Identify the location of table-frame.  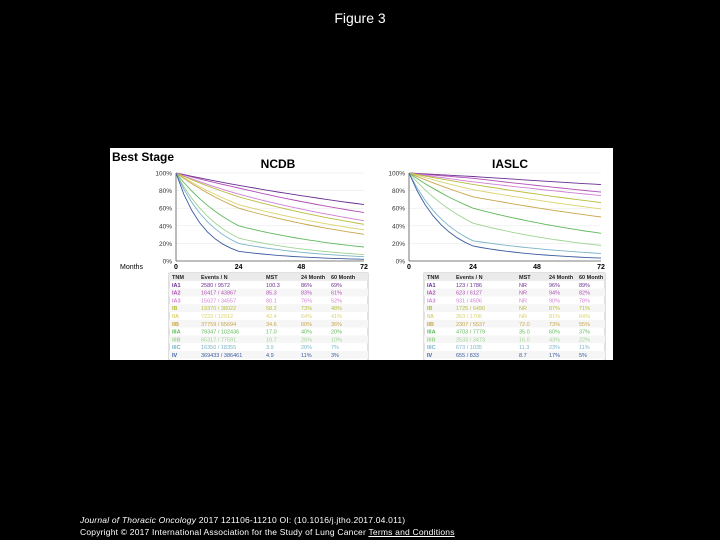
(268, 316).